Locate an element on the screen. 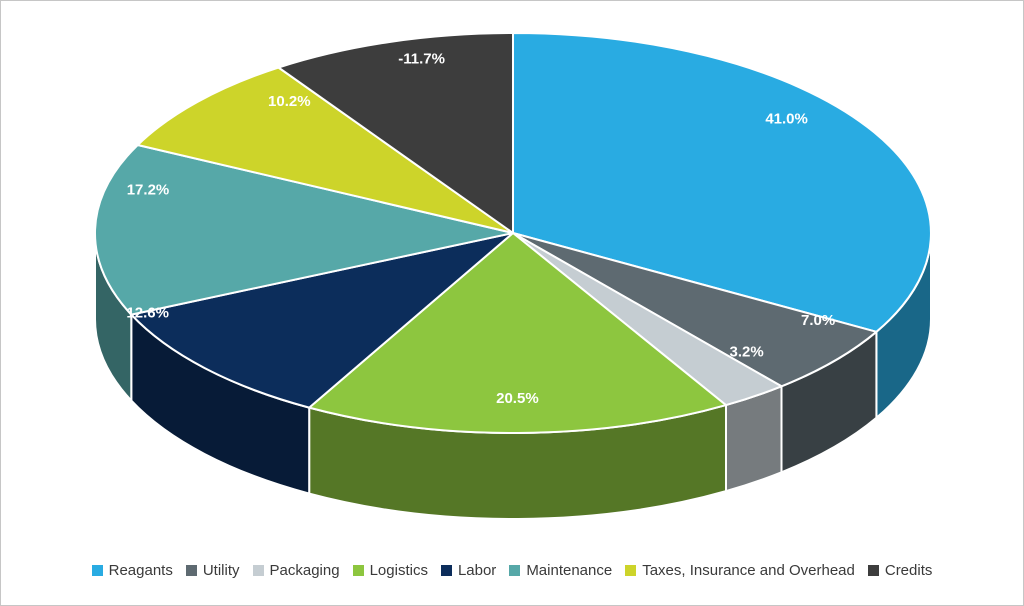  legend-swatch-labor is located at coordinates (446, 570).